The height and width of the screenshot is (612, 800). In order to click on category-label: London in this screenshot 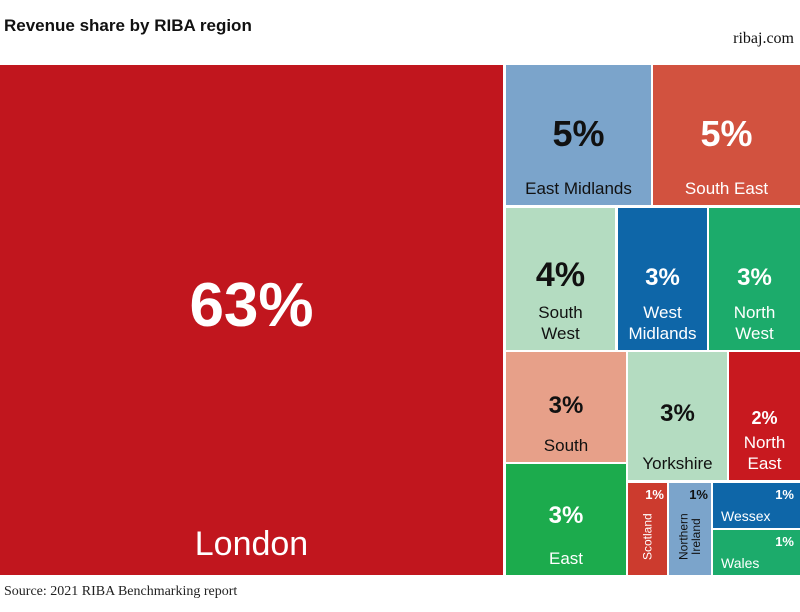, I will do `click(251, 544)`.